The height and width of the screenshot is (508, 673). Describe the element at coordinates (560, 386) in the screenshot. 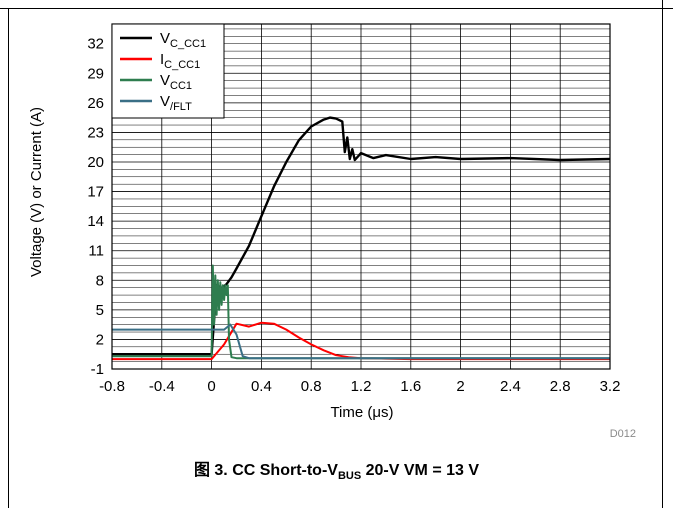

I see `x-tick-label: 2.8` at that location.